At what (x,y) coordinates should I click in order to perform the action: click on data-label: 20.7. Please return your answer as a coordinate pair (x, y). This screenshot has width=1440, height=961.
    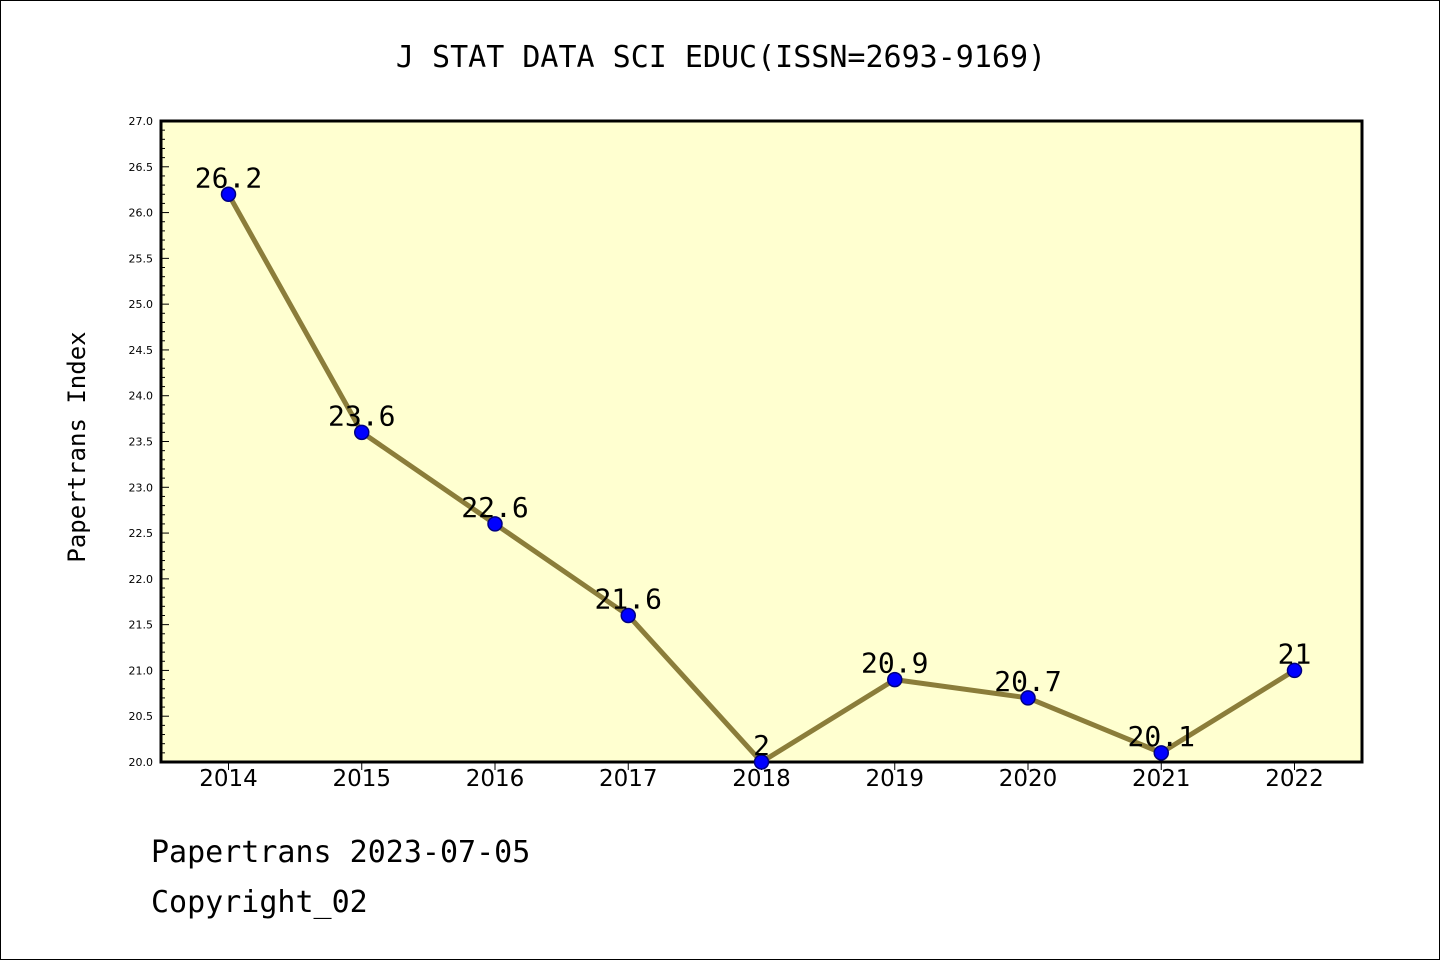
    Looking at the image, I should click on (1027, 681).